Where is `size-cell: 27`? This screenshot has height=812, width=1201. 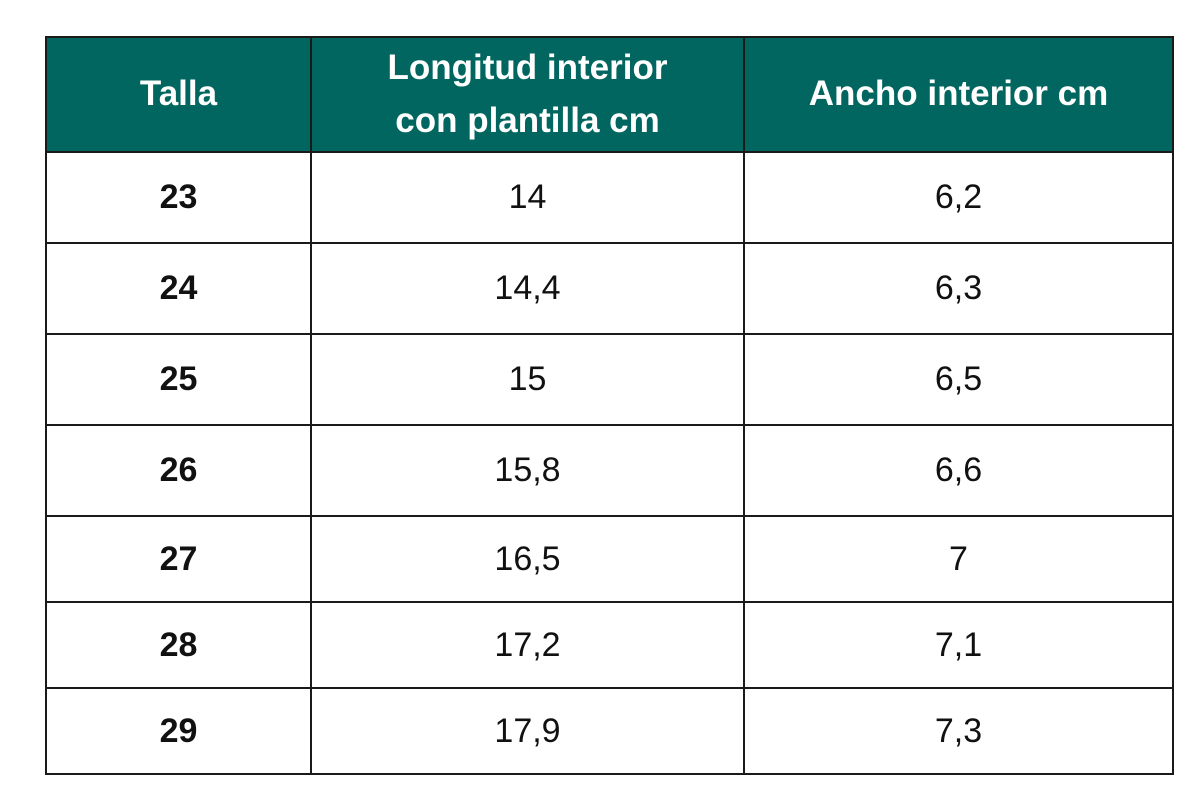
size-cell: 27 is located at coordinates (178, 559).